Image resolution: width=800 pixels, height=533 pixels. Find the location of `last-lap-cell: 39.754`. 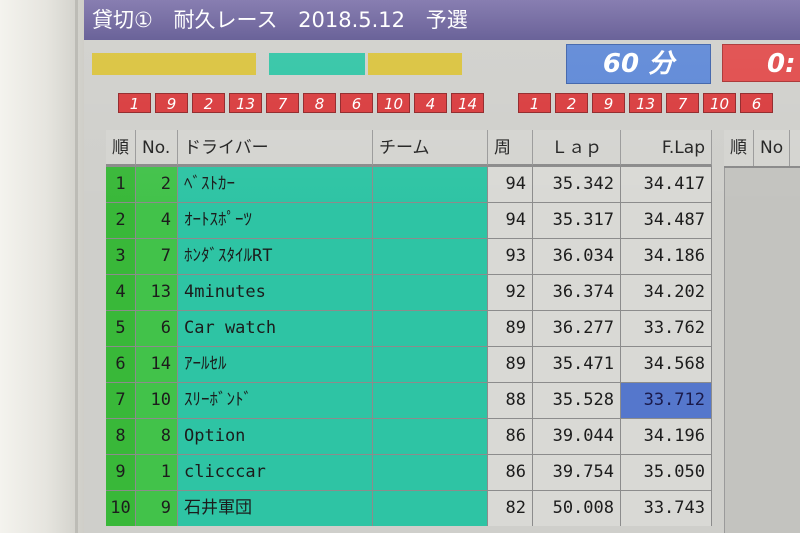

last-lap-cell: 39.754 is located at coordinates (577, 472).